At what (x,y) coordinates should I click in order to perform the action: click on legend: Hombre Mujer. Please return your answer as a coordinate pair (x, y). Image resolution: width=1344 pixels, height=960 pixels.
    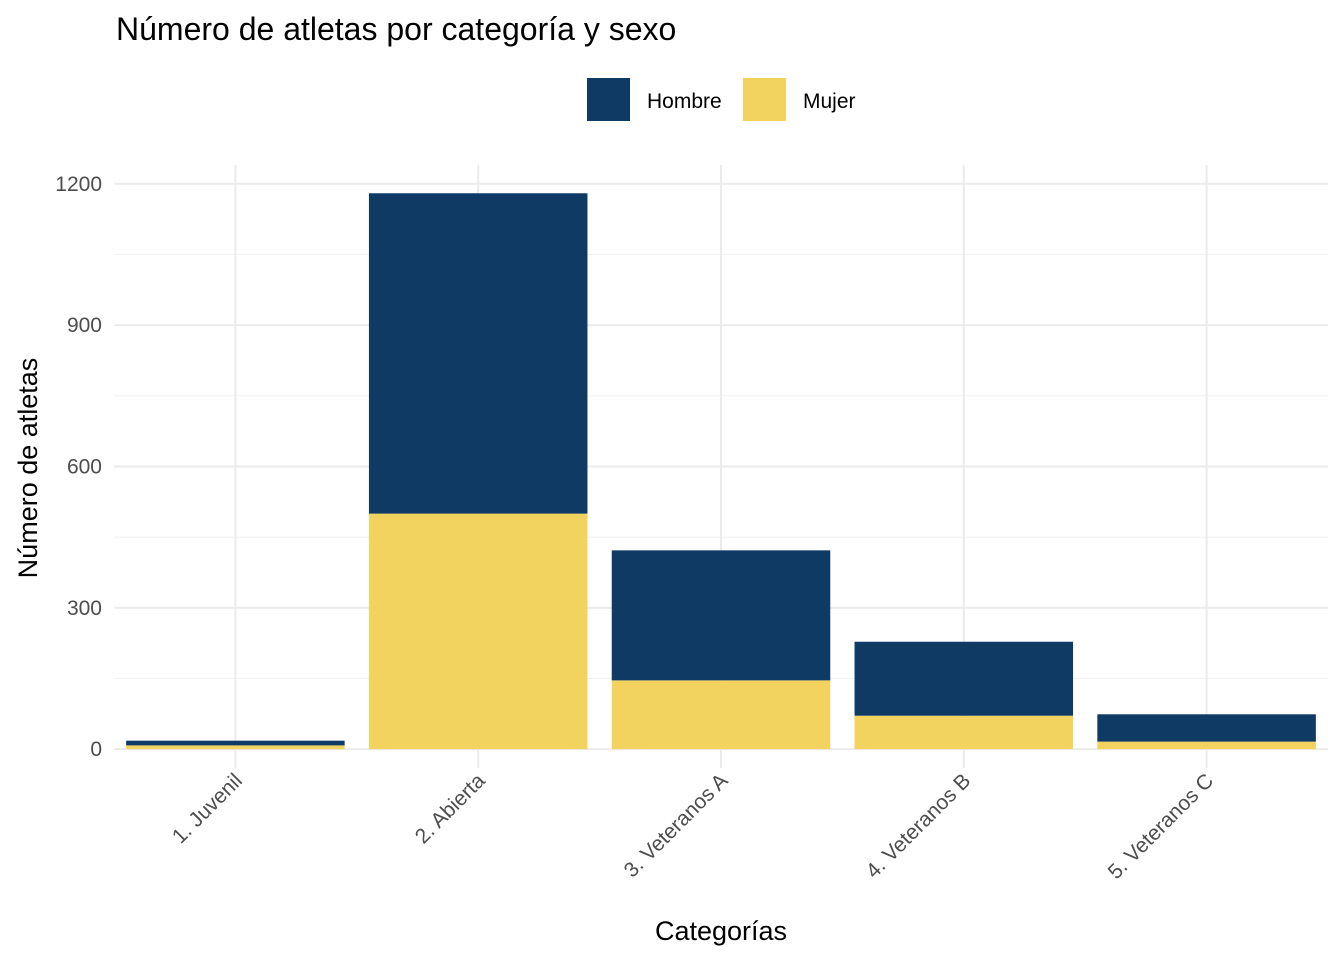
    Looking at the image, I should click on (721, 99).